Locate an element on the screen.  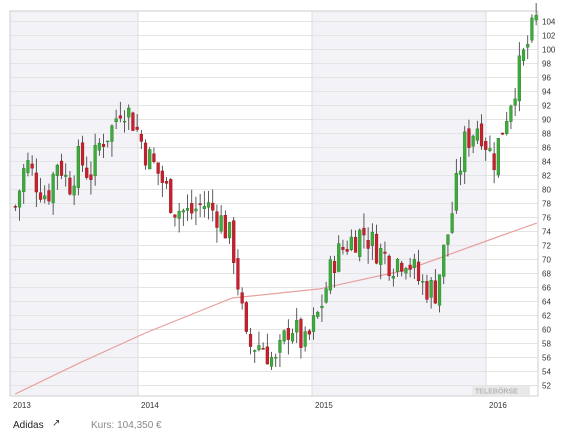
y-tick-label: 98 is located at coordinates (546, 64).